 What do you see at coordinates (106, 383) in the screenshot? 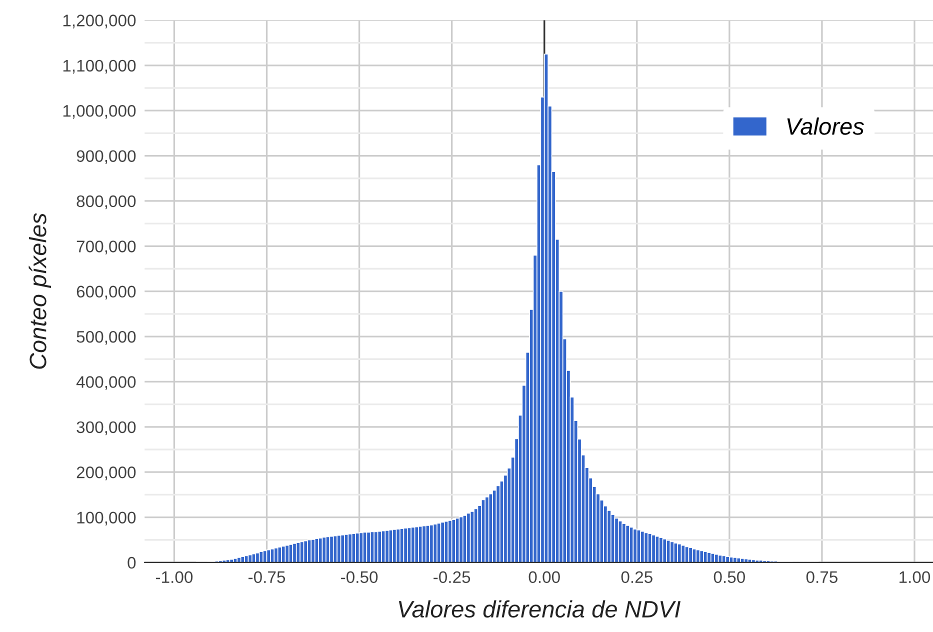
I see `y-tick-label: 400,000` at bounding box center [106, 383].